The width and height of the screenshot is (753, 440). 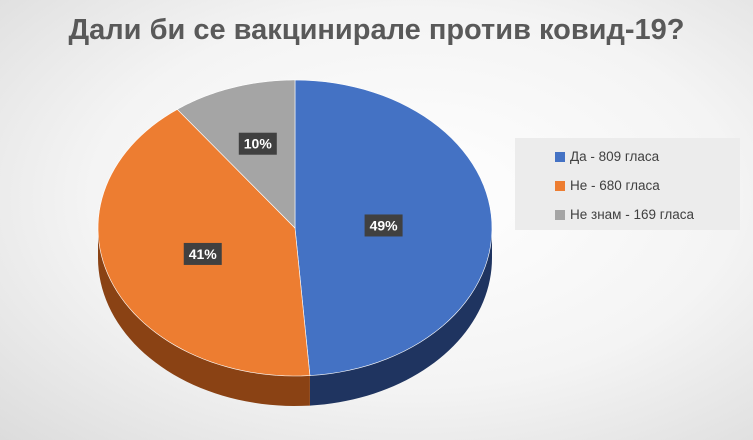 I want to click on data-label: 49%, so click(x=384, y=225).